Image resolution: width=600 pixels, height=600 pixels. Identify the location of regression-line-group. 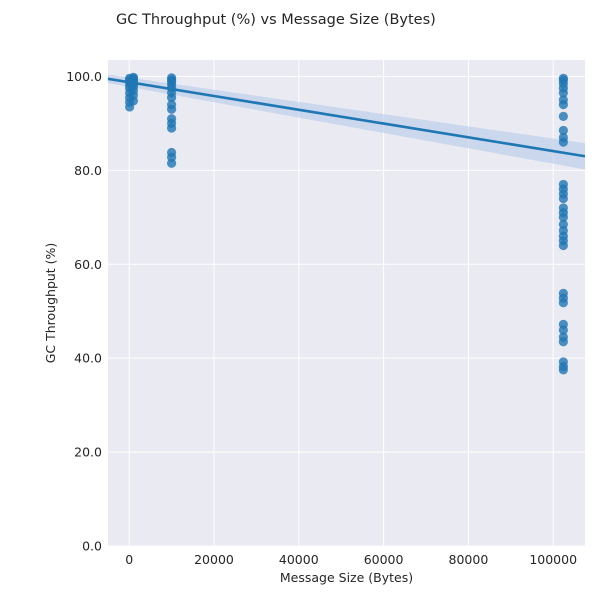
(346, 117).